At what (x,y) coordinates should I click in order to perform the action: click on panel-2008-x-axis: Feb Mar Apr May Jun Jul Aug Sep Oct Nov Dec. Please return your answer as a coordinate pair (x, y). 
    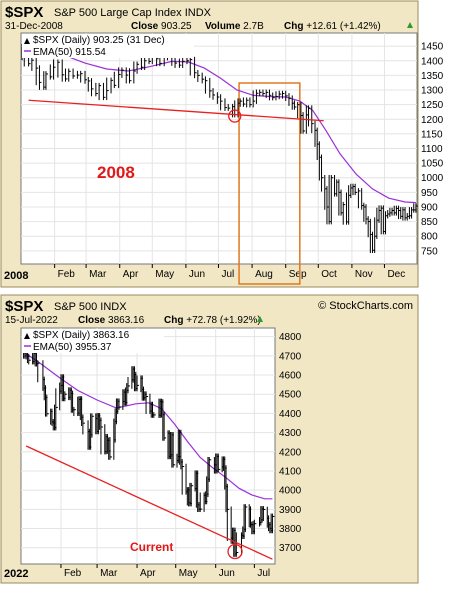
    Looking at the image, I should click on (229, 272).